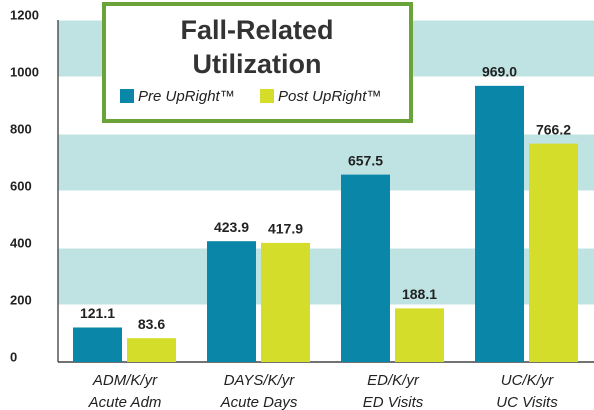 Image resolution: width=594 pixels, height=410 pixels. I want to click on value-label: 423.9, so click(231, 227).